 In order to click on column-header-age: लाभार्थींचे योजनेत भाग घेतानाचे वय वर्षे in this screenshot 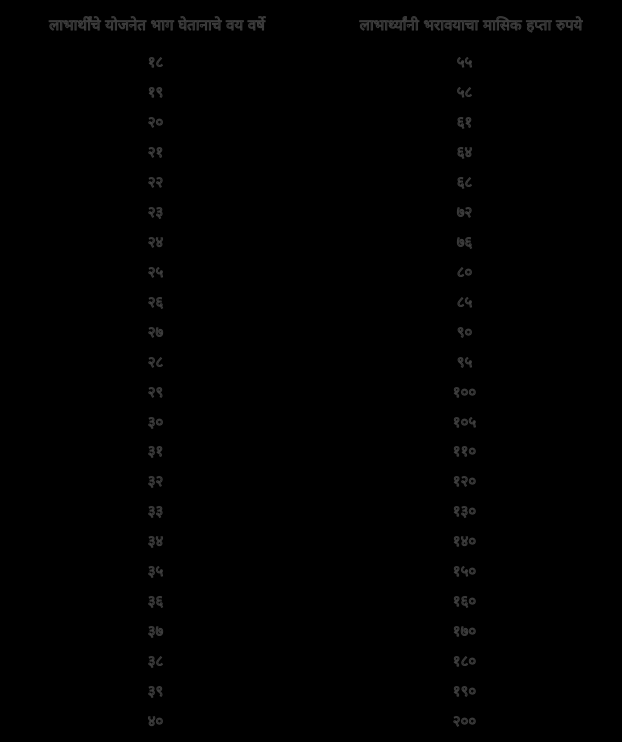, I will do `click(157, 25)`.